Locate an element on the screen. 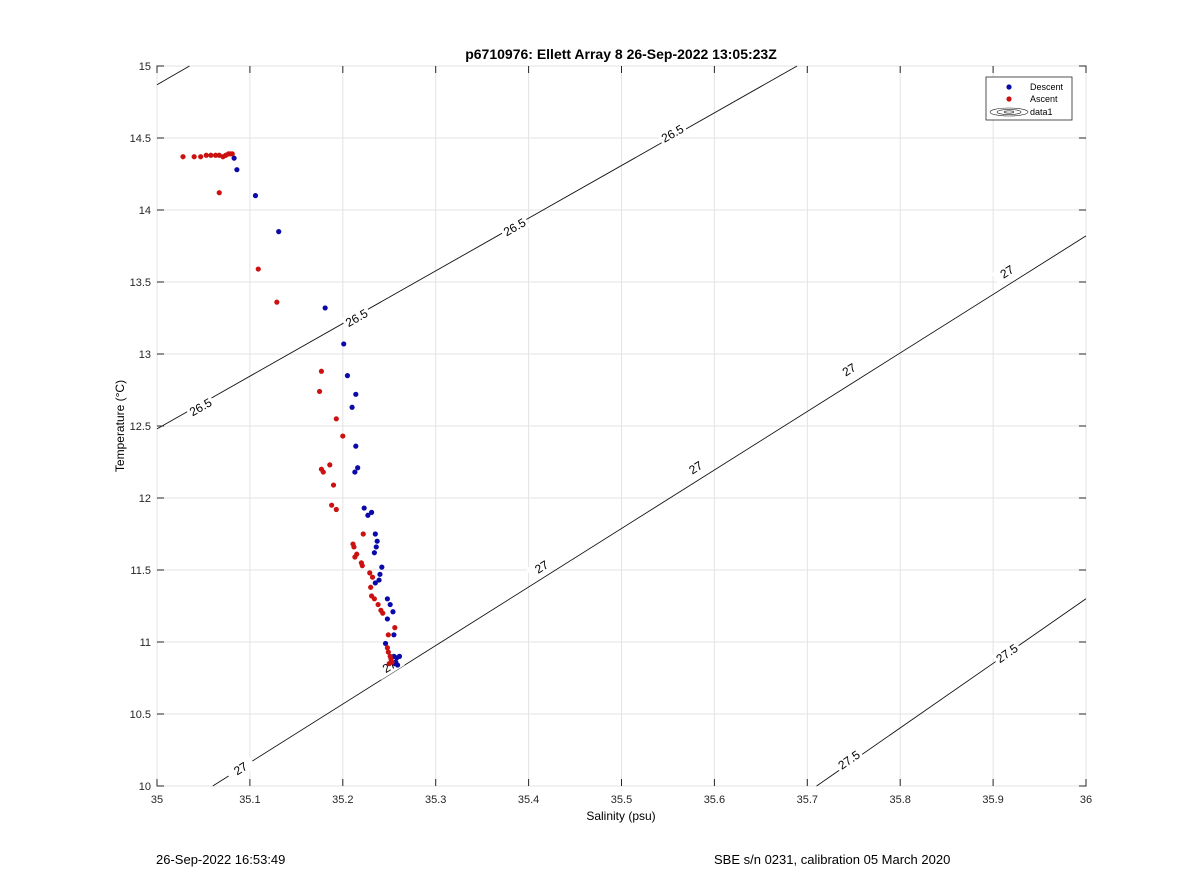 This screenshot has width=1200, height=885. x-tick-label: 35.8 is located at coordinates (899, 800).